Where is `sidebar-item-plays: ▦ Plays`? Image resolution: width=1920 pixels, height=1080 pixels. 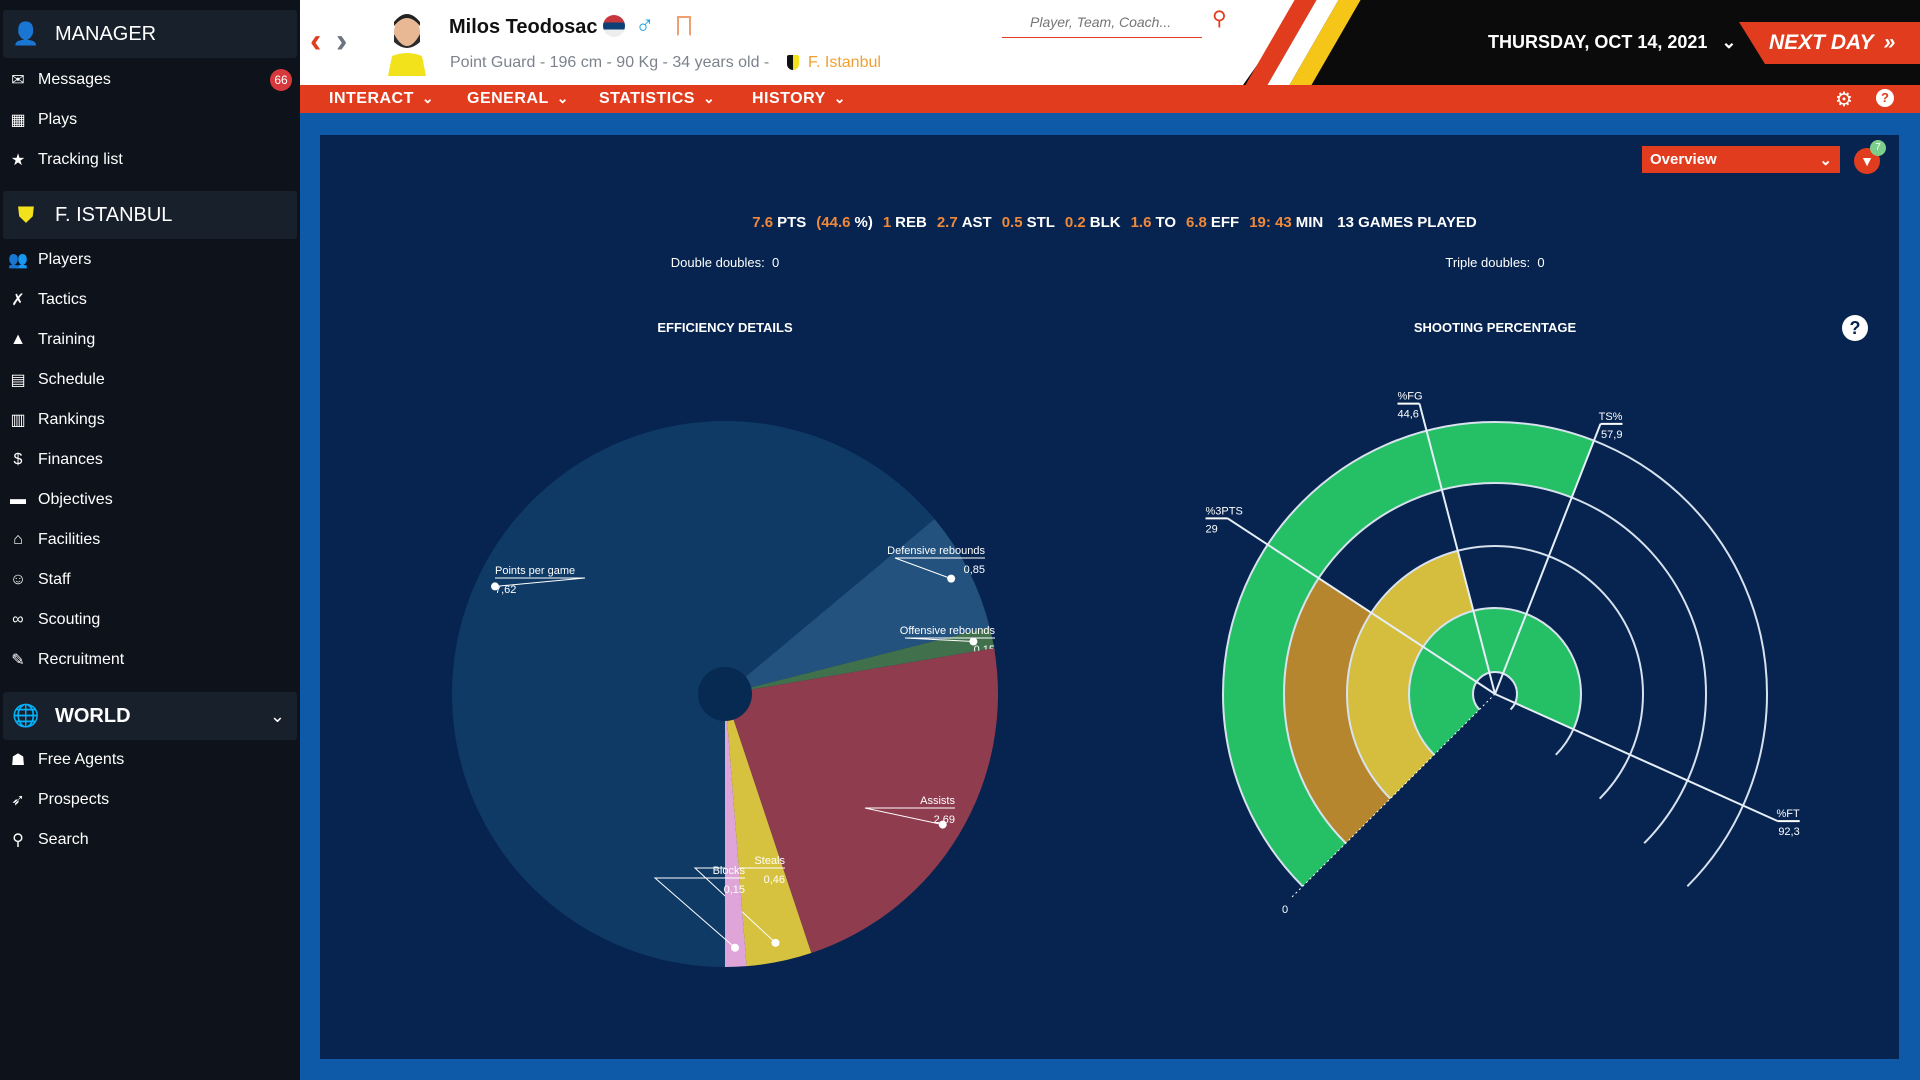 sidebar-item-plays: ▦ Plays is located at coordinates (150, 120).